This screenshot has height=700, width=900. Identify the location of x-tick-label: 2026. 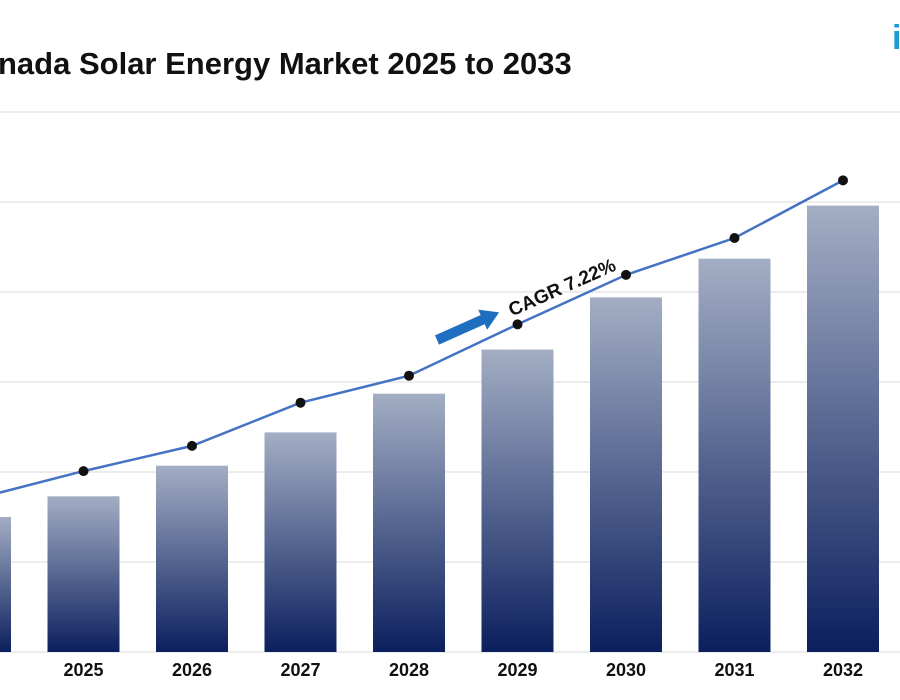
(192, 670).